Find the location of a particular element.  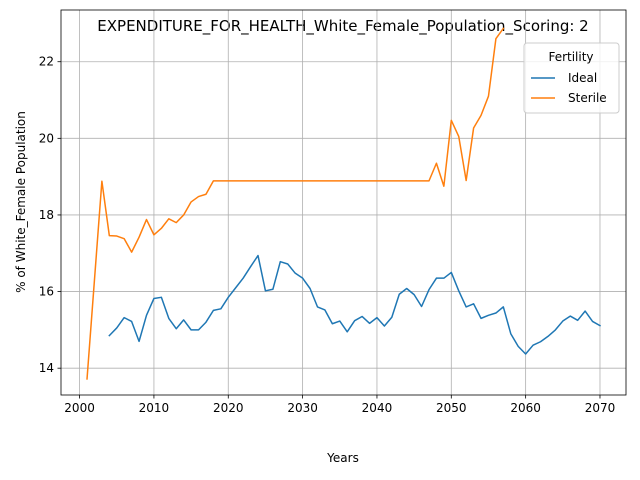

legend-box is located at coordinates (571, 78).